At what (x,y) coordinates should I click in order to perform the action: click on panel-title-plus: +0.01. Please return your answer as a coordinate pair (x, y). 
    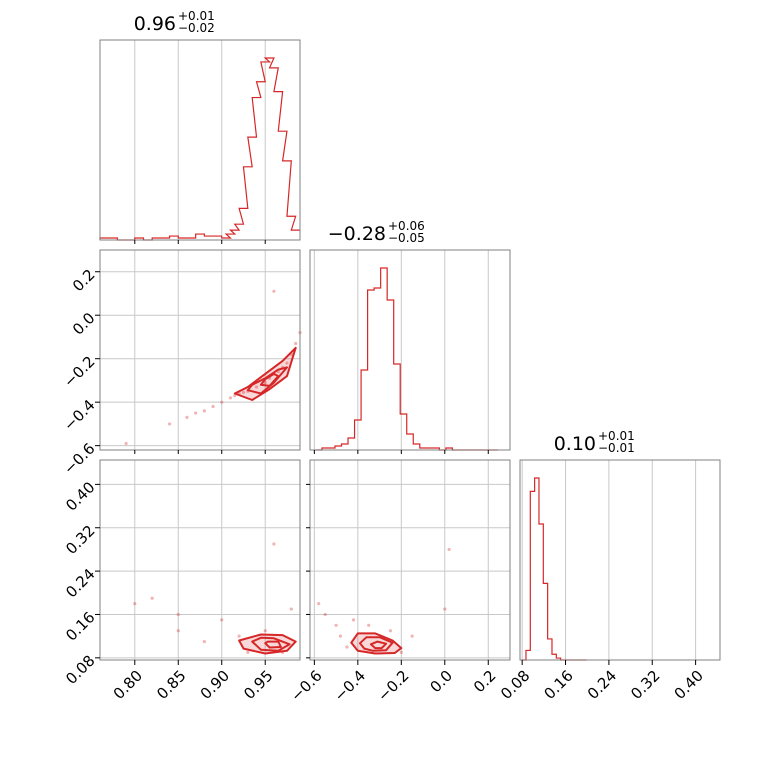
    Looking at the image, I should click on (196, 16).